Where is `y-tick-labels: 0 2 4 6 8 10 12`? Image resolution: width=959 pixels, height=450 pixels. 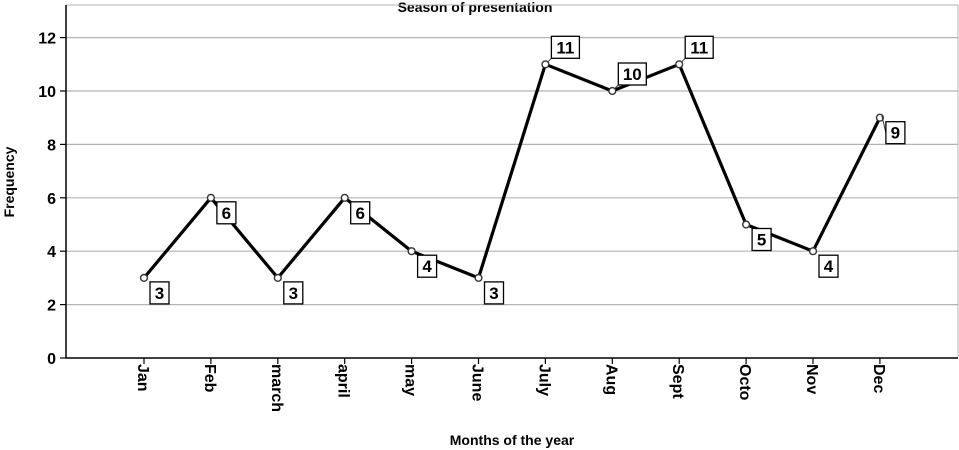 y-tick-labels: 0 2 4 6 8 10 12 is located at coordinates (47, 199).